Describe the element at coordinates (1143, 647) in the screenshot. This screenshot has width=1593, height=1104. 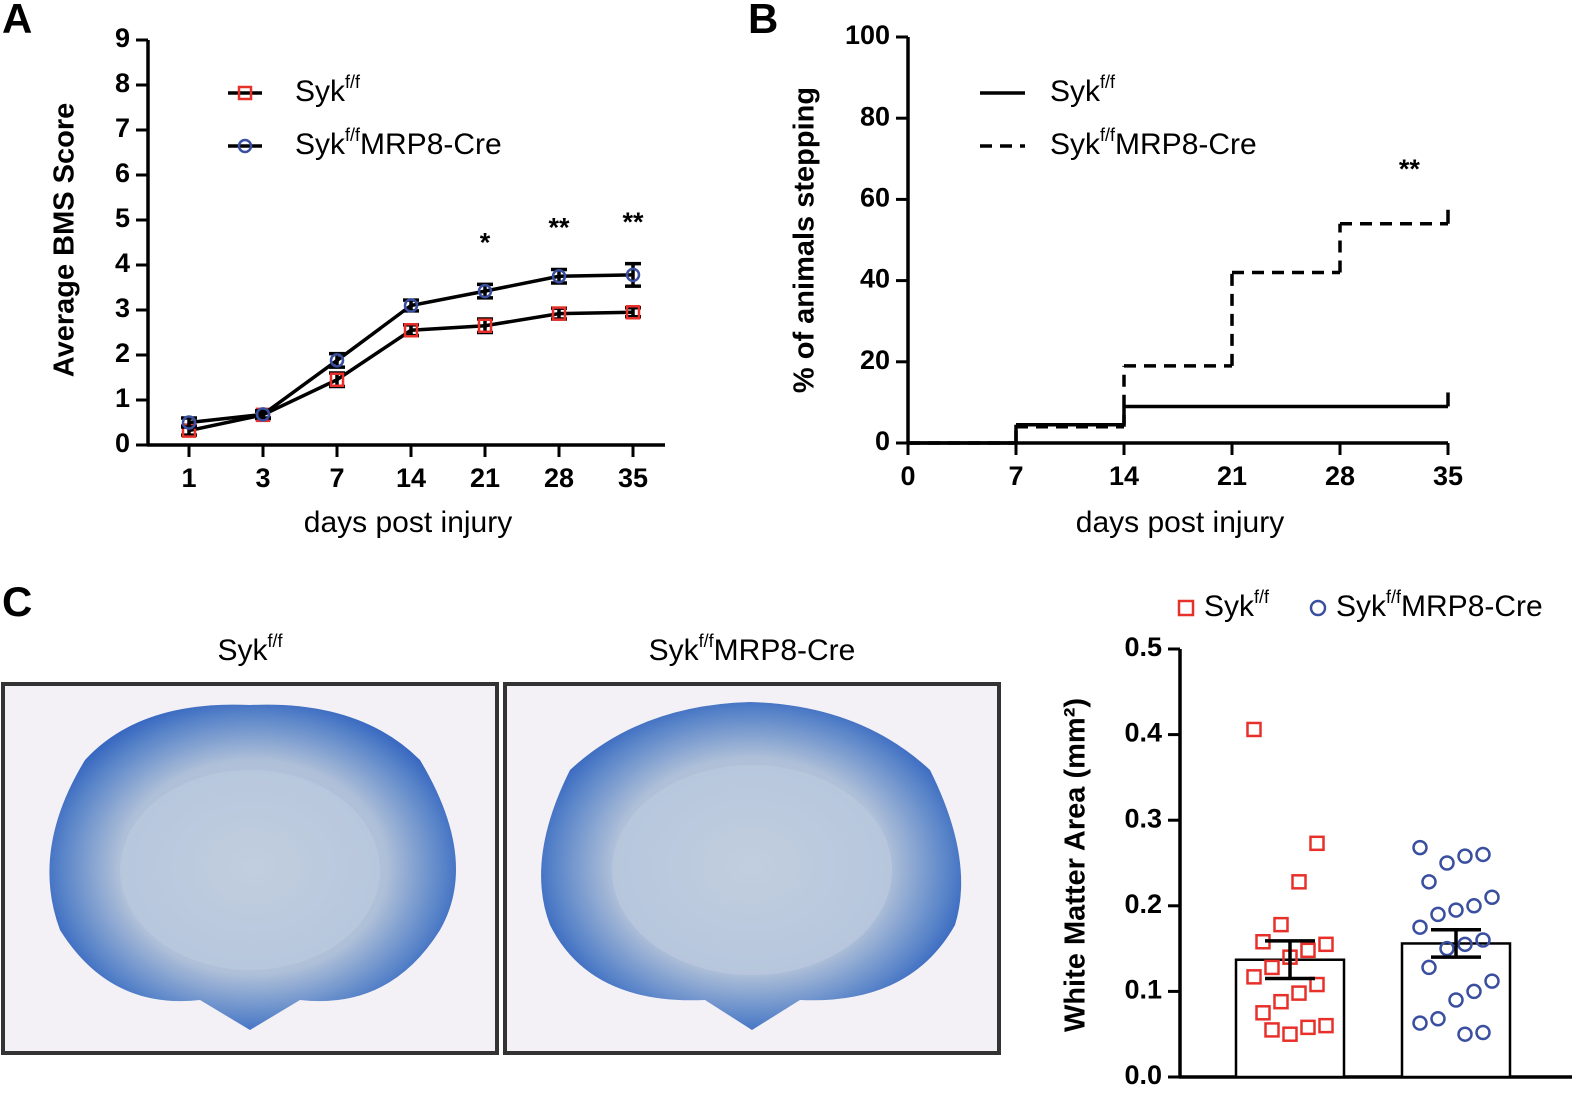
I see `y-tick-label: 0.5` at that location.